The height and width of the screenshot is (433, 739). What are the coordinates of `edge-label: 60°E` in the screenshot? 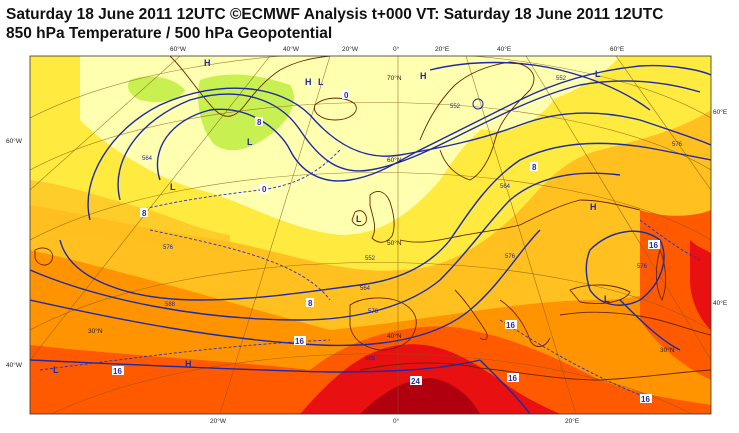 It's located at (720, 112).